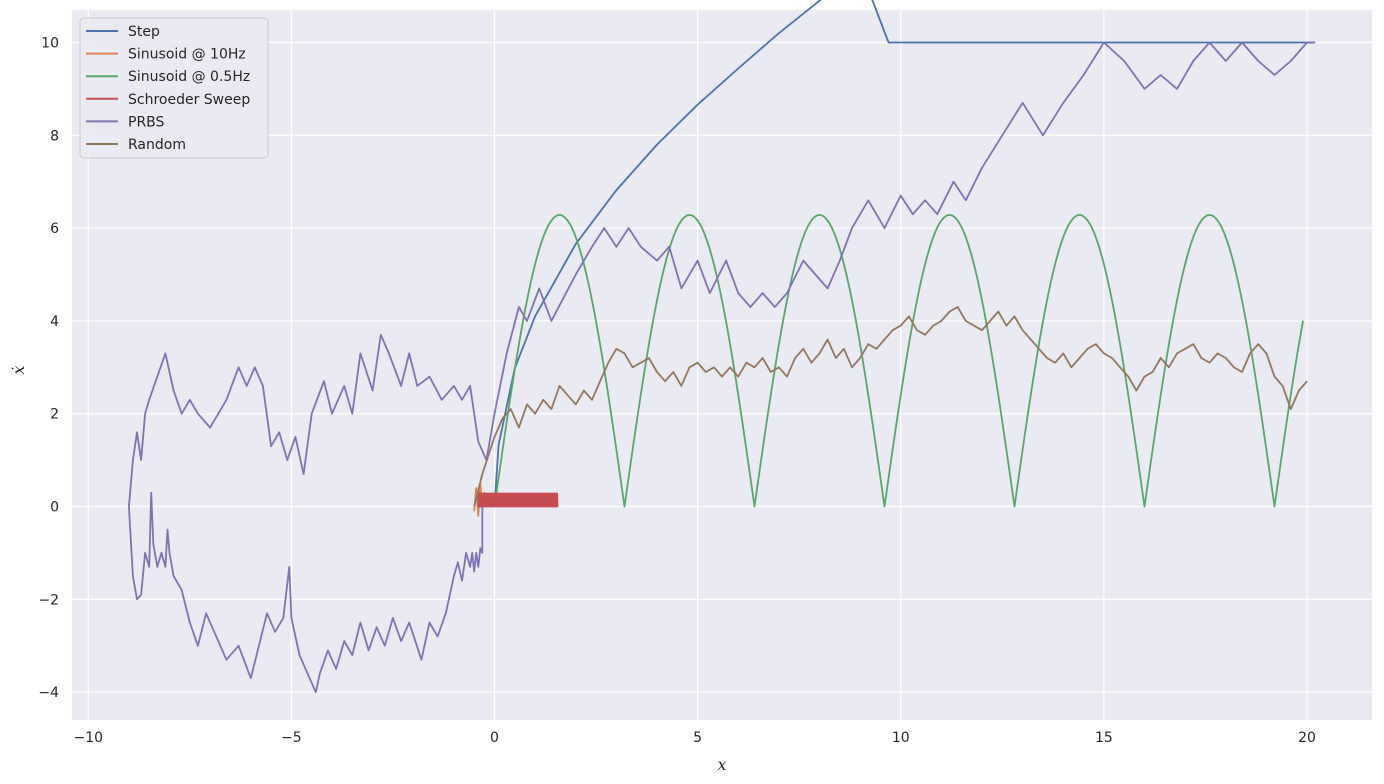  What do you see at coordinates (518, 500) in the screenshot?
I see `series-schroeder-sweep` at bounding box center [518, 500].